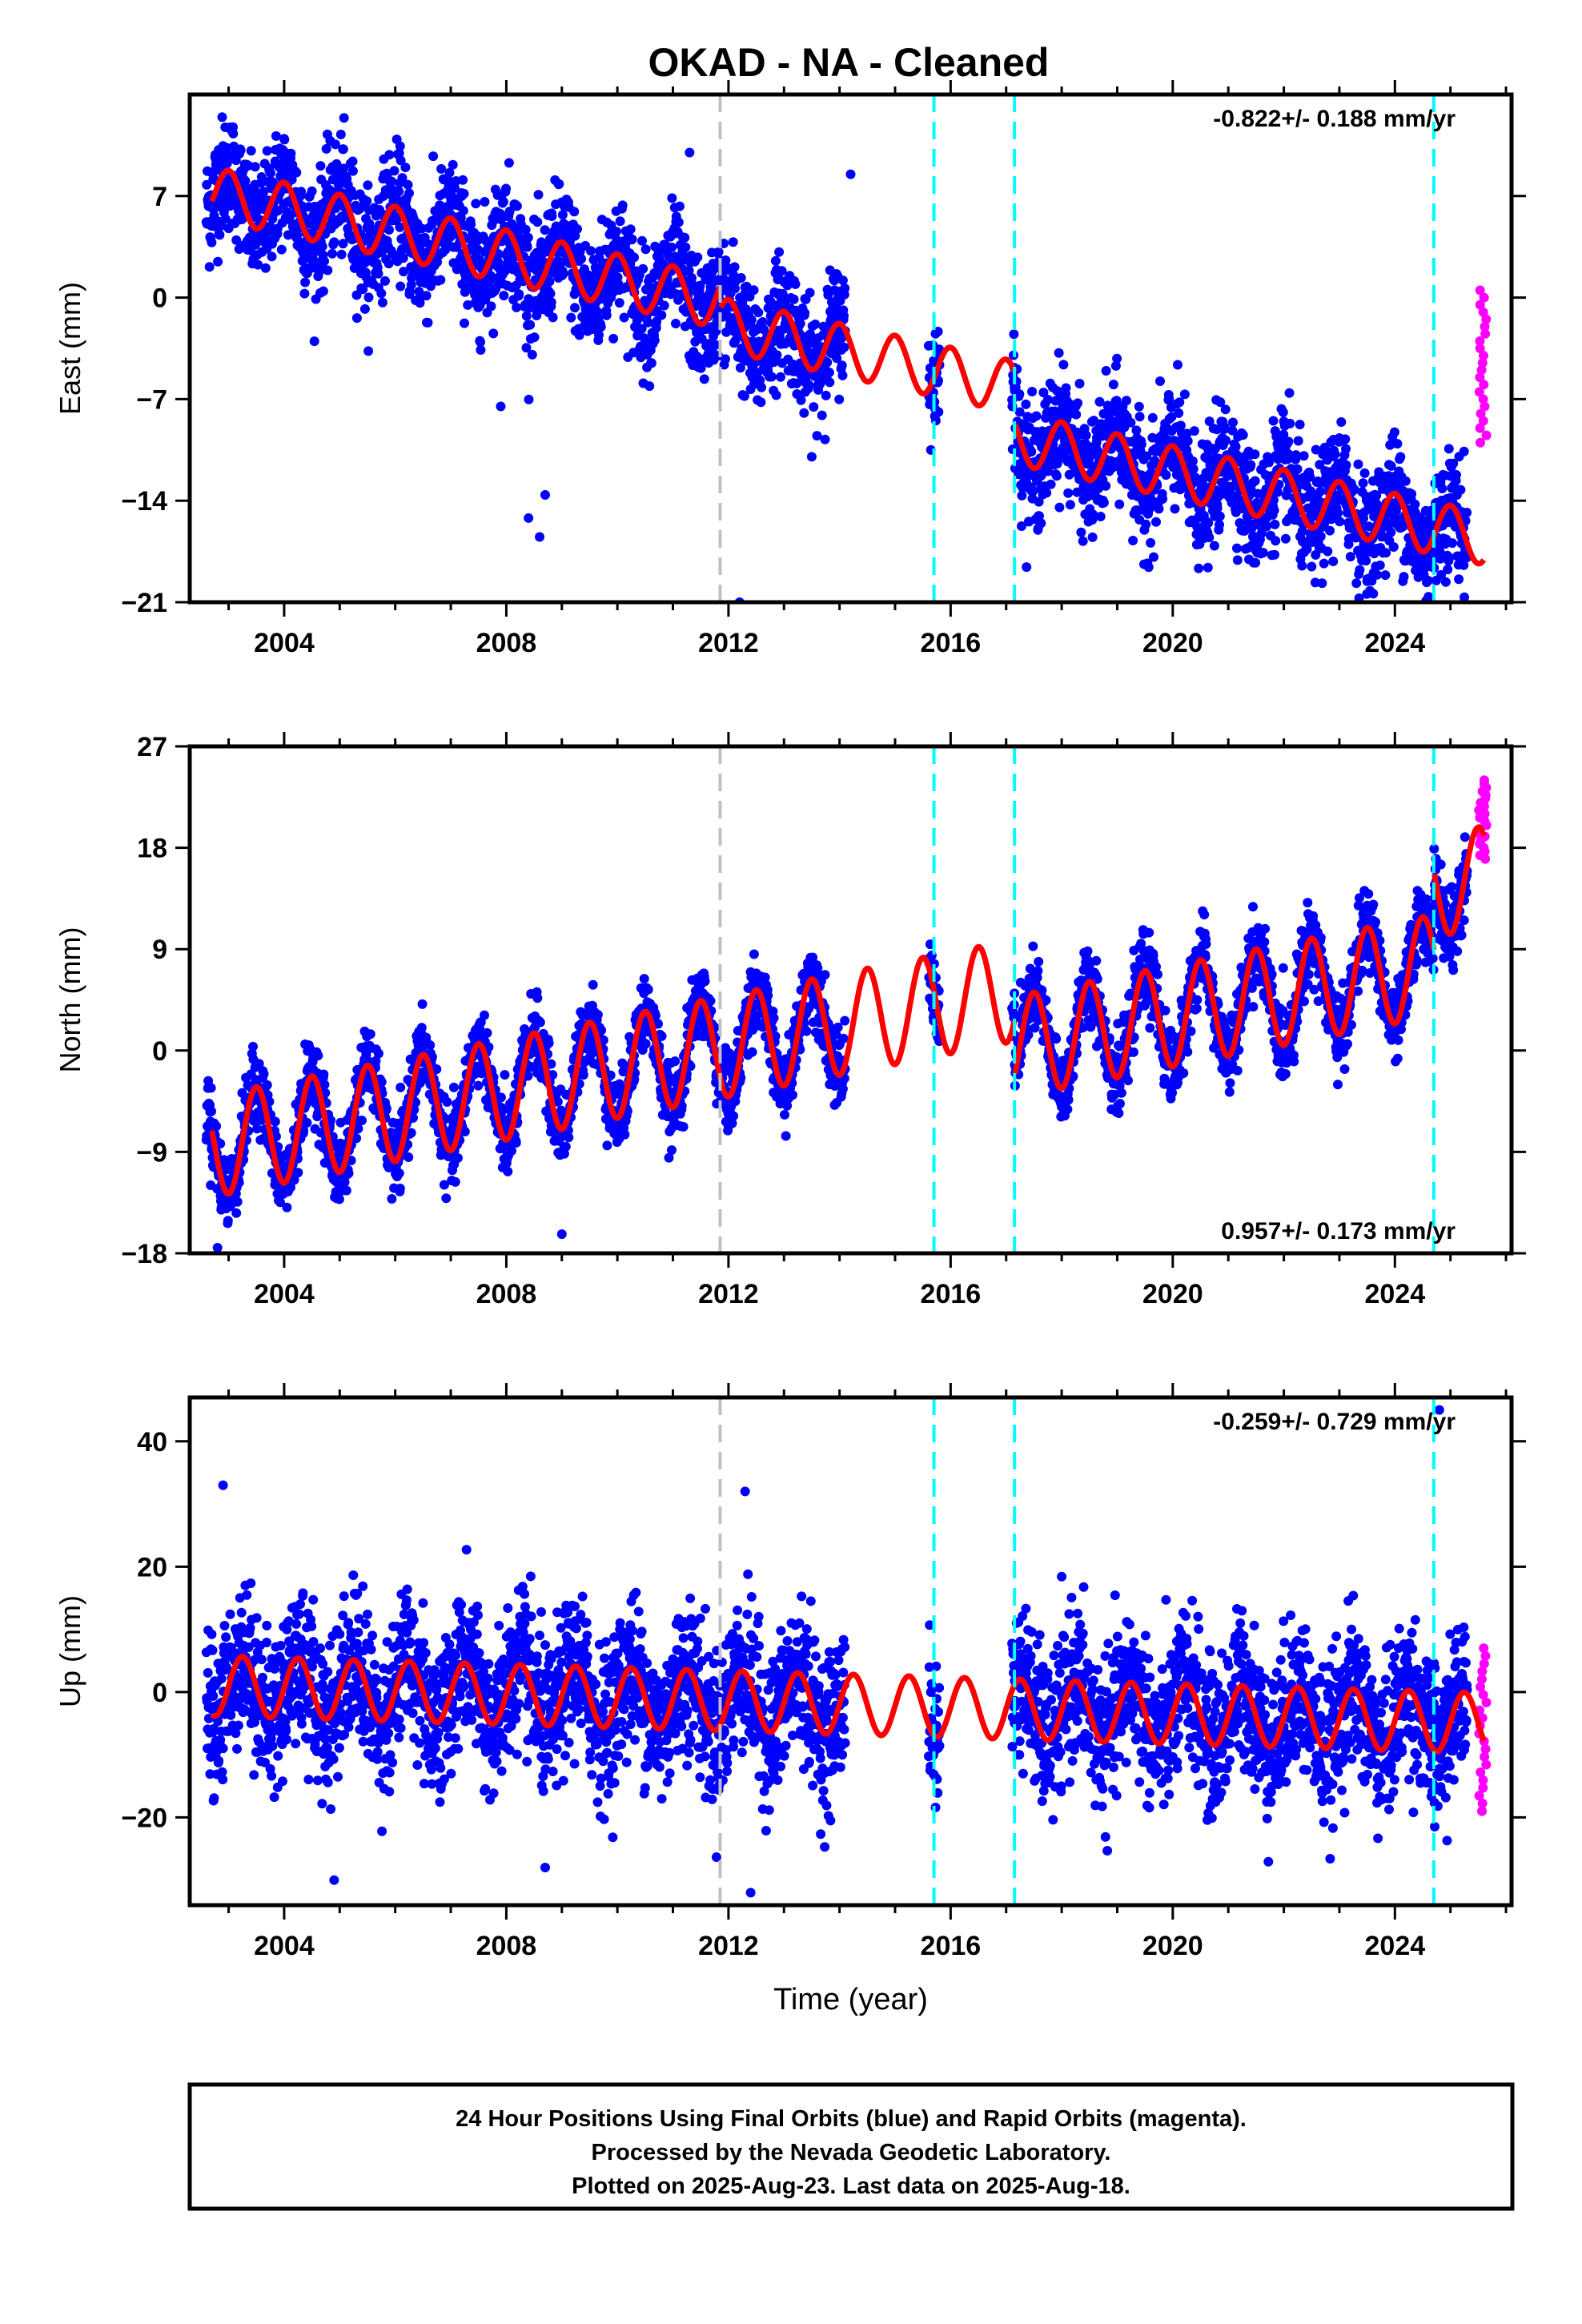  Describe the element at coordinates (952, 643) in the screenshot. I see `x-tick-label: 2016` at that location.